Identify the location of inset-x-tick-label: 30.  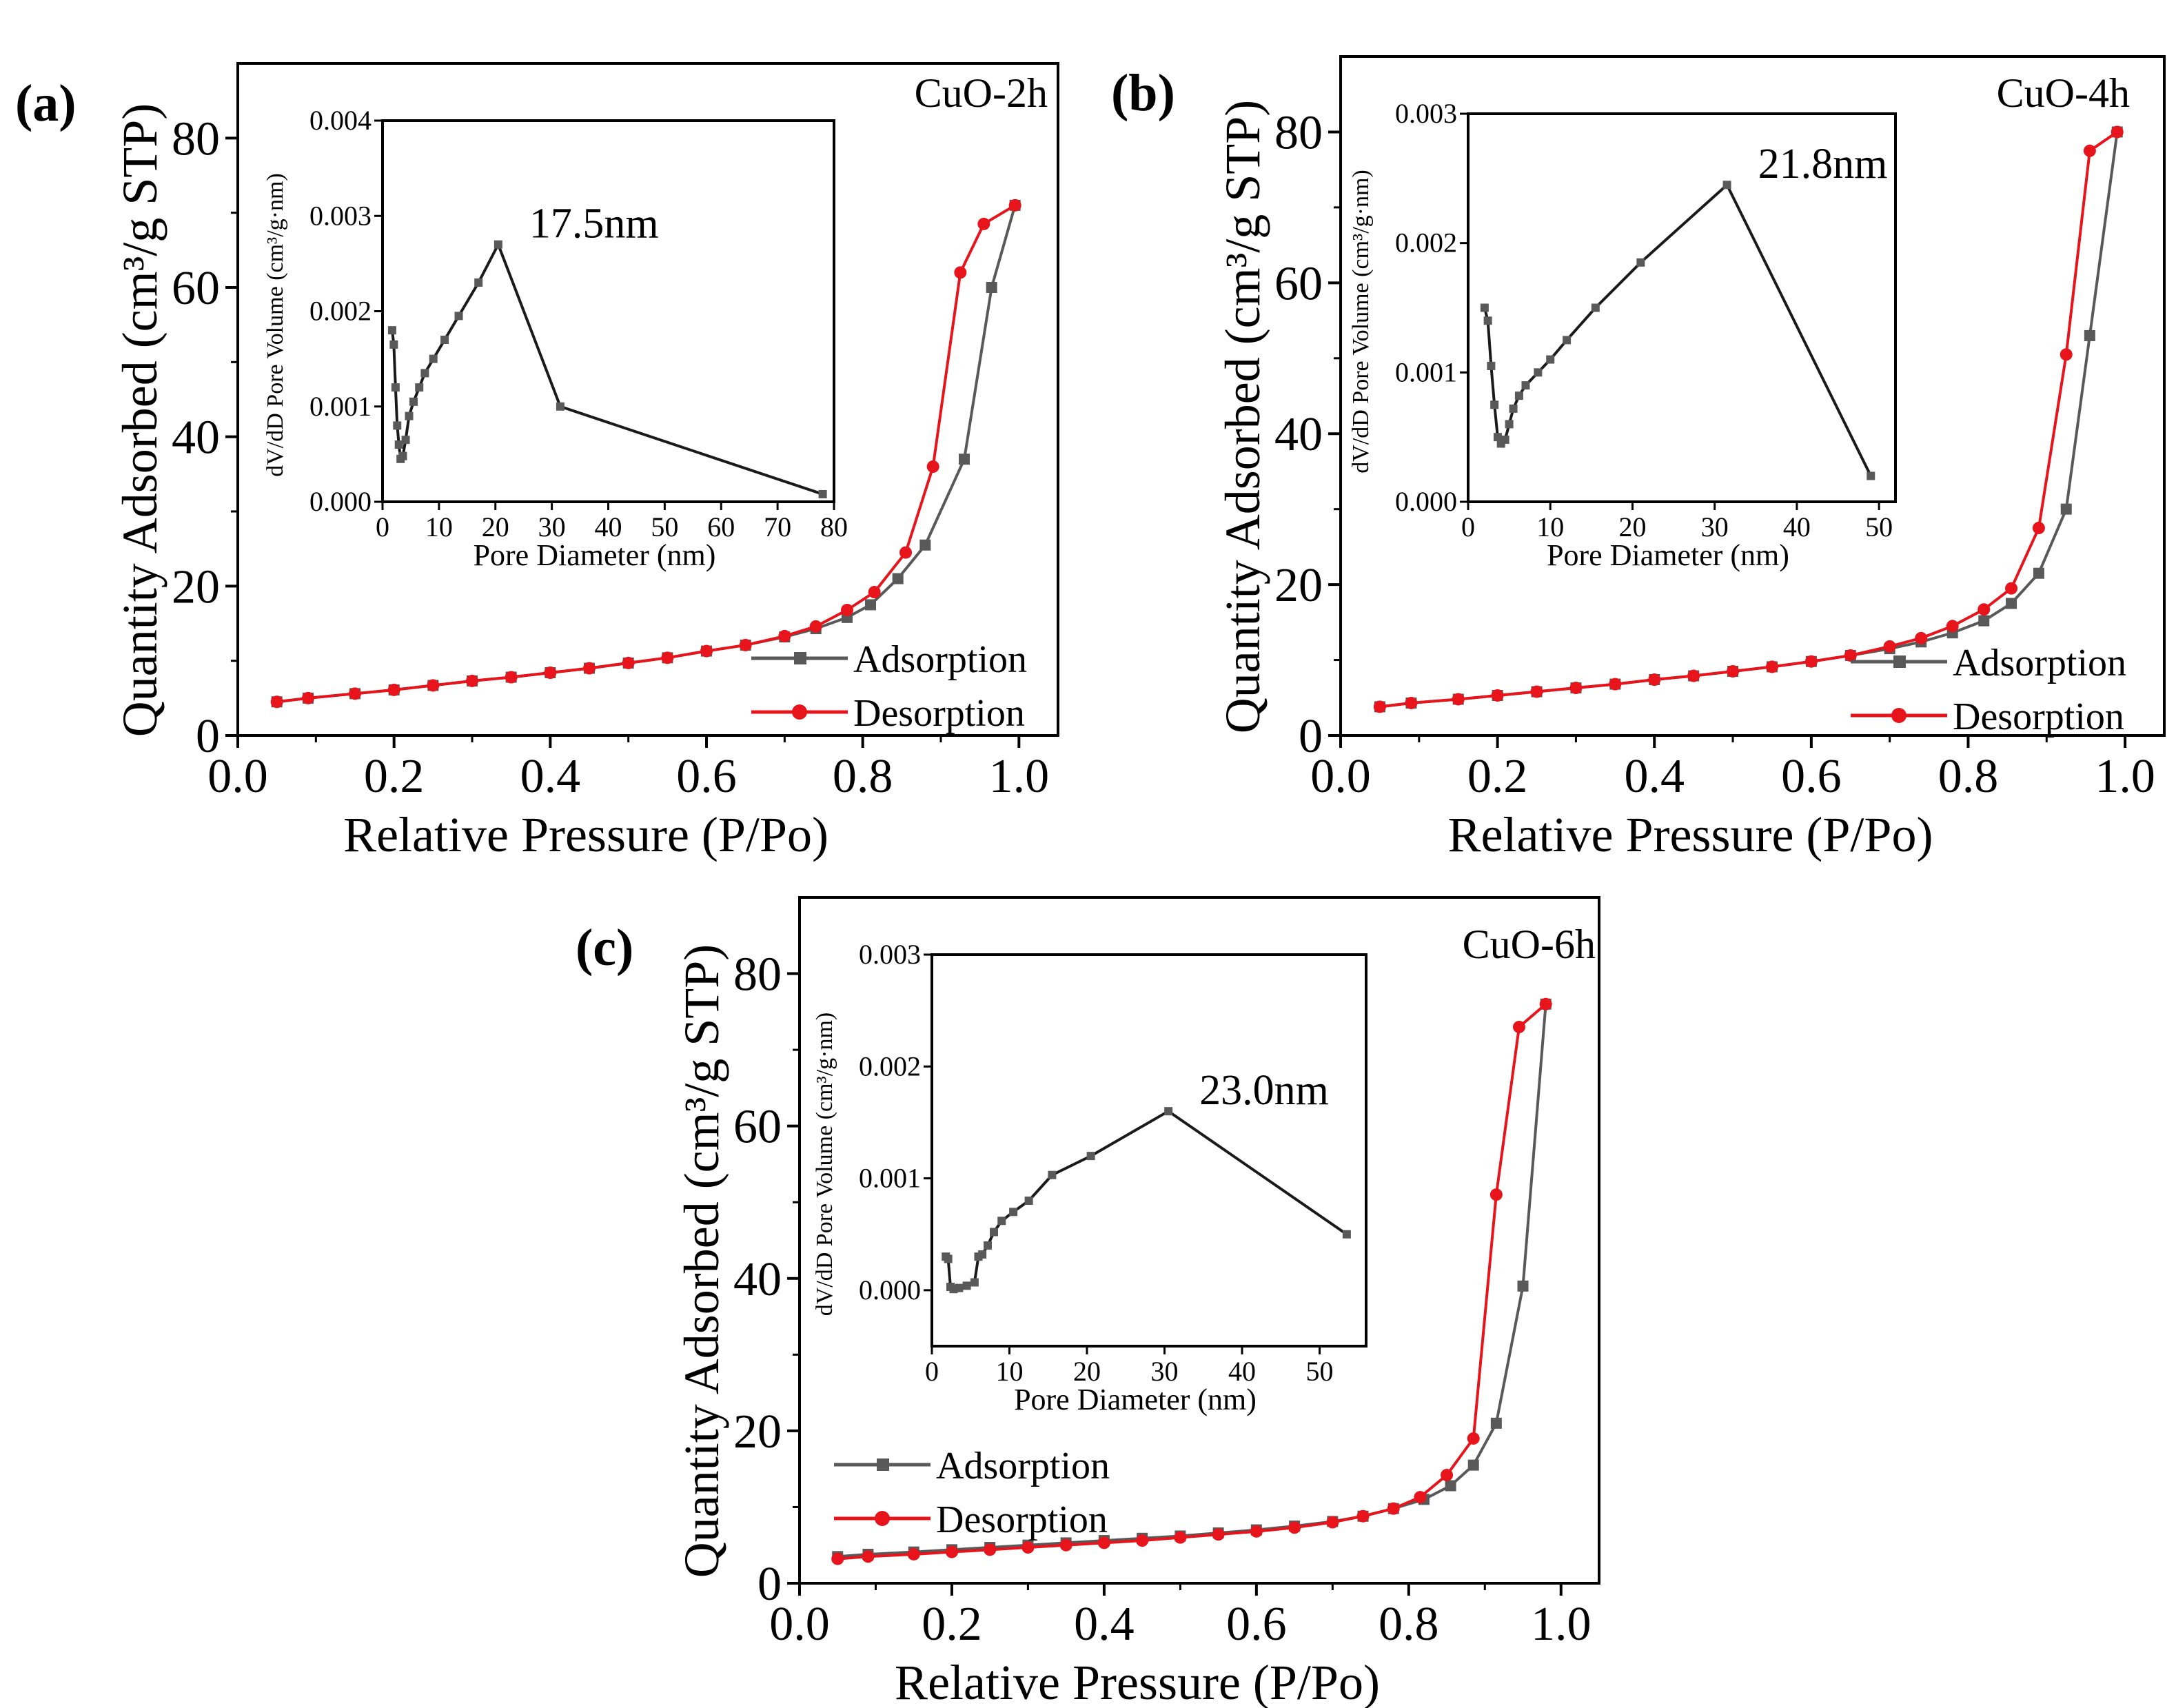
(552, 526).